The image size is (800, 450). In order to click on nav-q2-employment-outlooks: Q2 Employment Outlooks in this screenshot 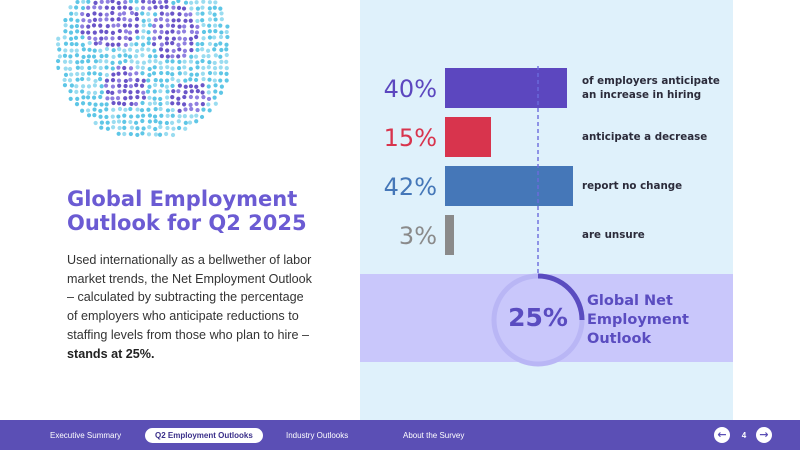, I will do `click(204, 435)`.